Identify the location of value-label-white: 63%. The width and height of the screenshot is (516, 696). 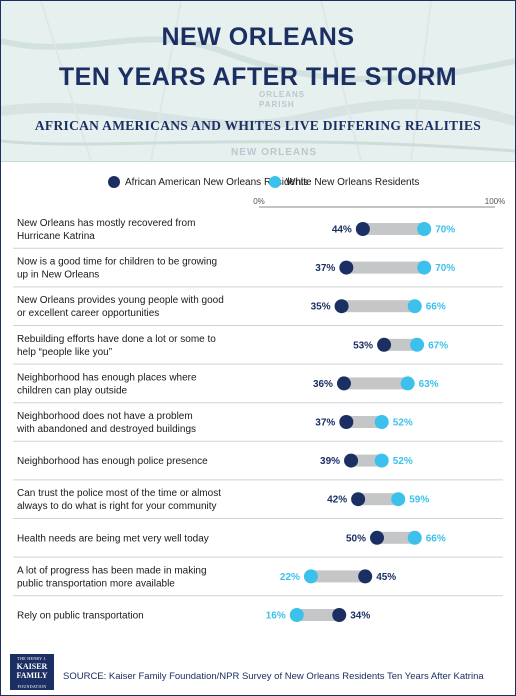
(429, 384).